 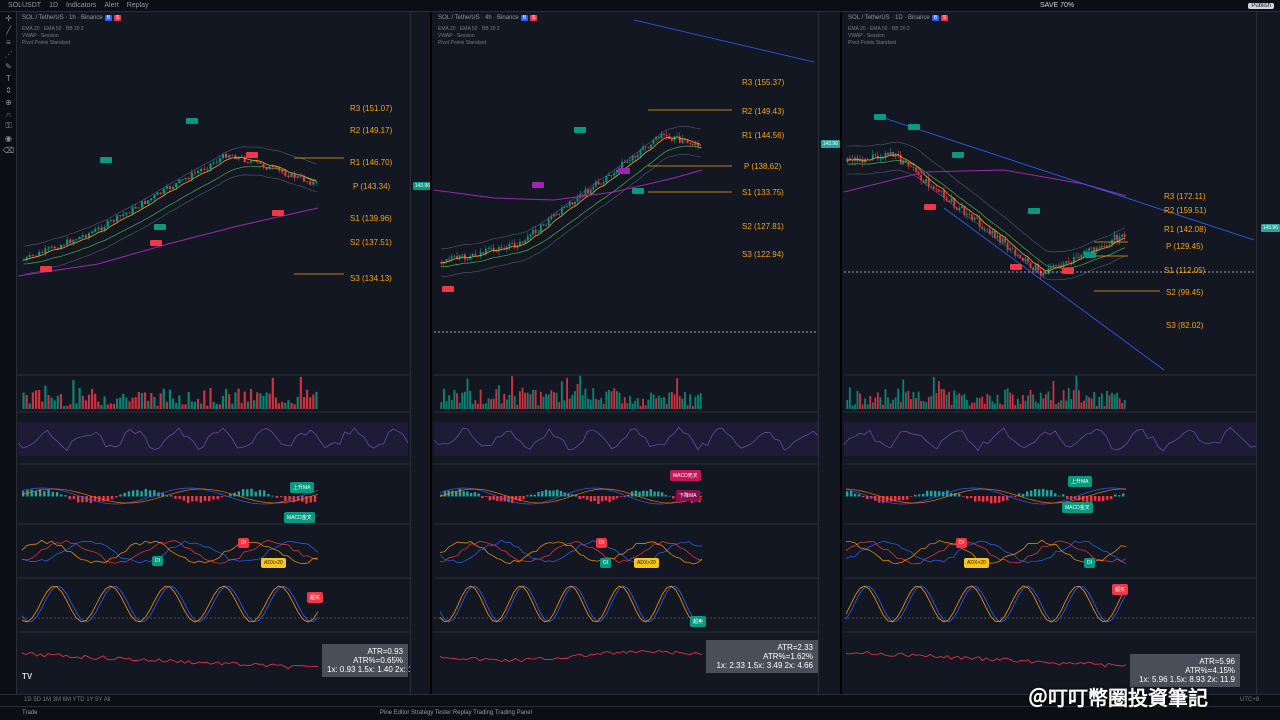 I want to click on macd-cross-tag: MACD死叉, so click(x=685, y=475).